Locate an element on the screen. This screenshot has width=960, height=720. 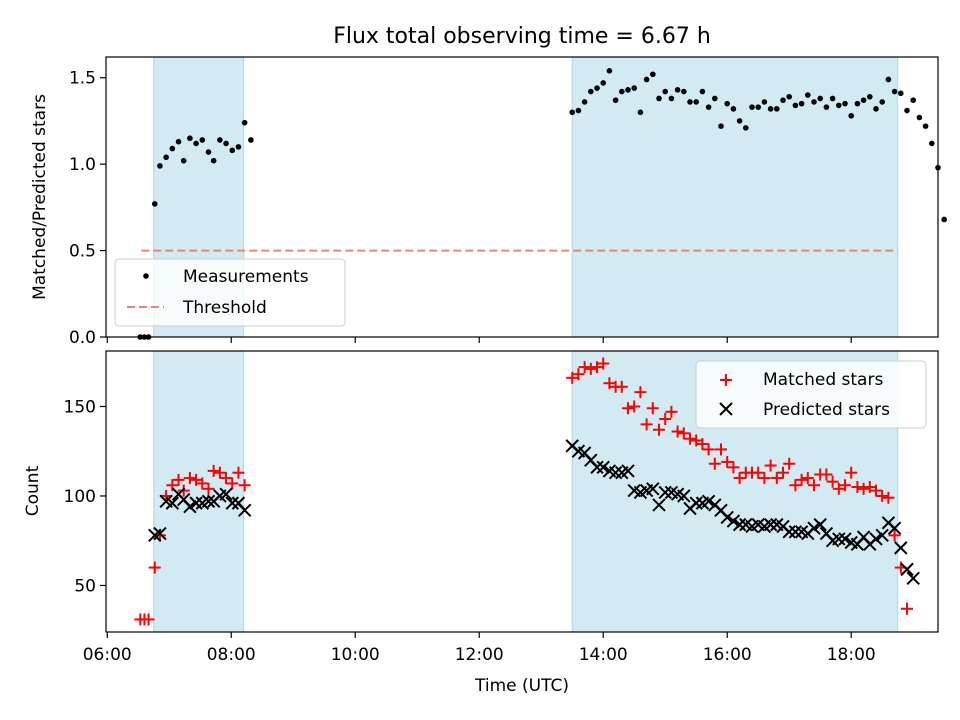
observing-window-band is located at coordinates (735, 197).